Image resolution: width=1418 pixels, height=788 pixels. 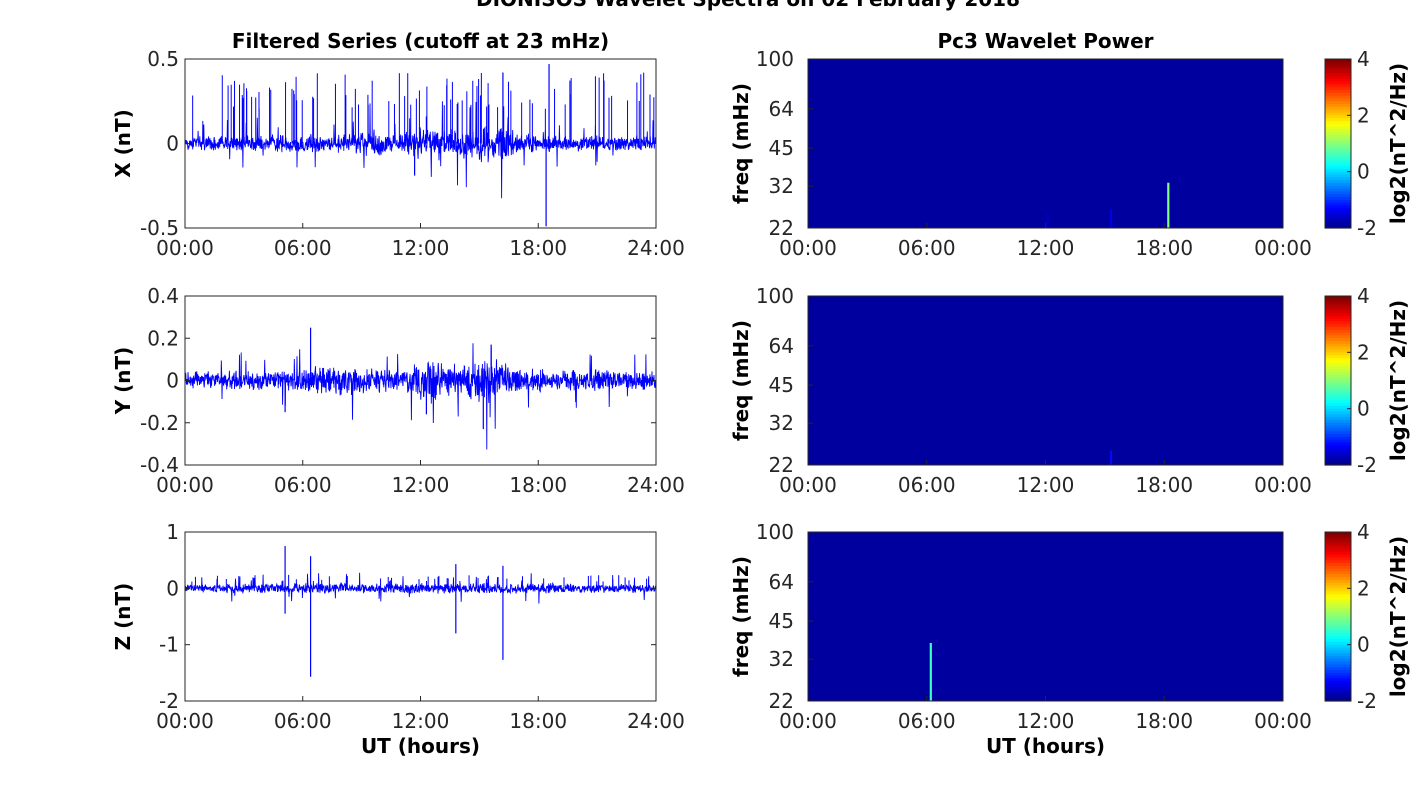 What do you see at coordinates (1367, 701) in the screenshot?
I see `panel-5-colorbar-tick-label-0: -2` at bounding box center [1367, 701].